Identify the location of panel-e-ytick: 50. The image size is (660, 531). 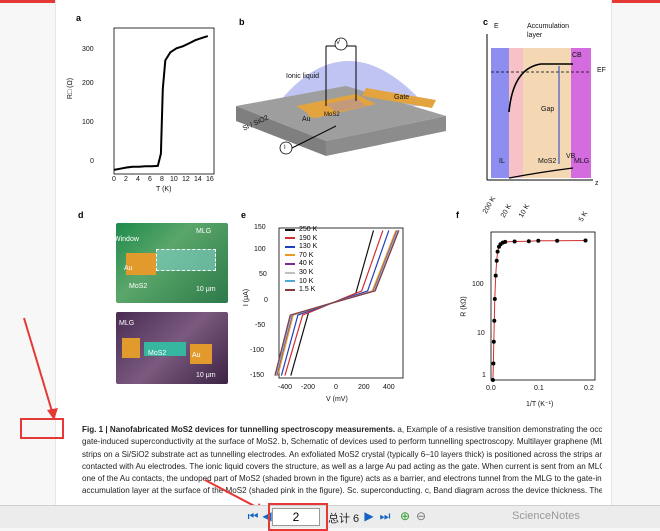
(263, 274).